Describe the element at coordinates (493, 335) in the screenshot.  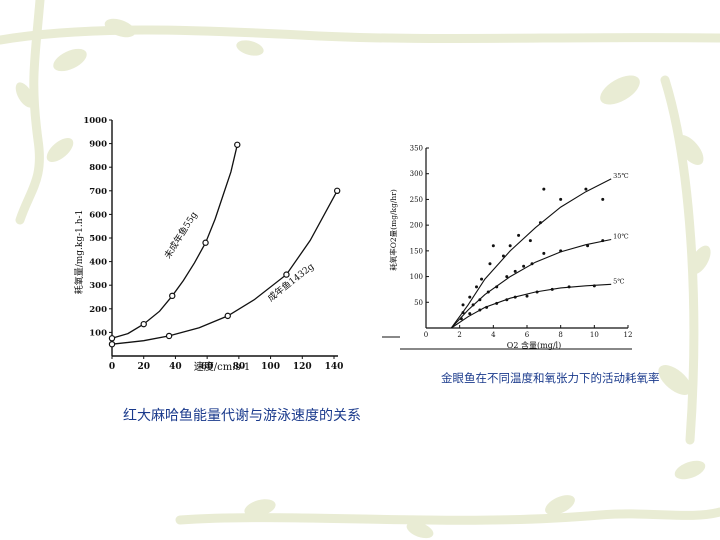
I see `x-tick-label: 4` at that location.